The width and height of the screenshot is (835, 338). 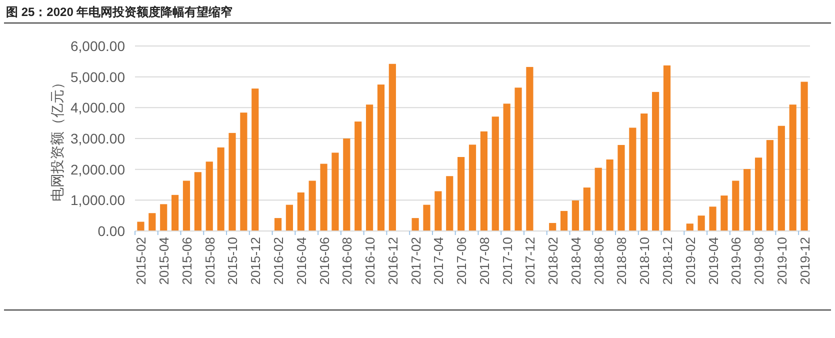 What do you see at coordinates (301, 261) in the screenshot?
I see `x-tick-label: 2016-04` at bounding box center [301, 261].